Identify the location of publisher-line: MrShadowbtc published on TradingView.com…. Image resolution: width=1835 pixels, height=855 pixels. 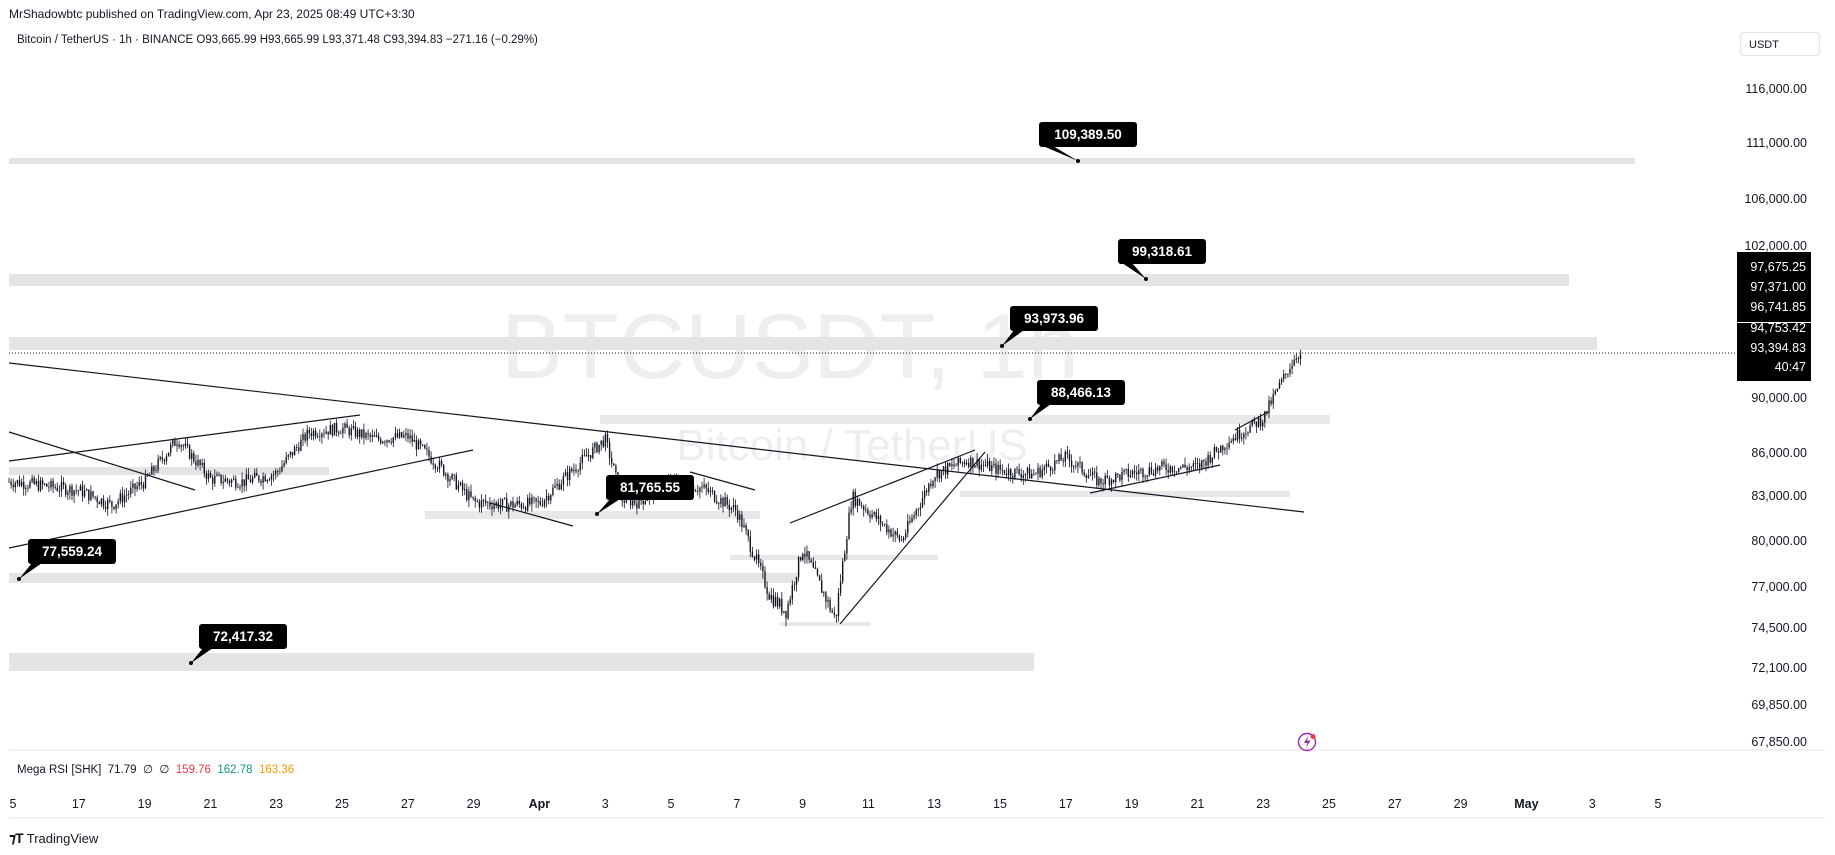
(212, 14).